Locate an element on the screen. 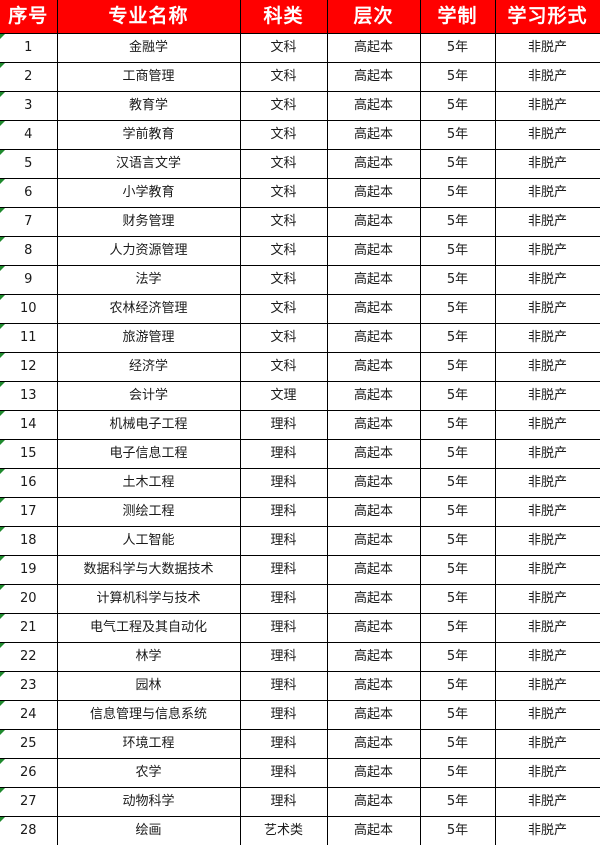 Image resolution: width=600 pixels, height=845 pixels. table-header: 序号 专业名称 科类 层次 学制 学习形式 is located at coordinates (300, 17).